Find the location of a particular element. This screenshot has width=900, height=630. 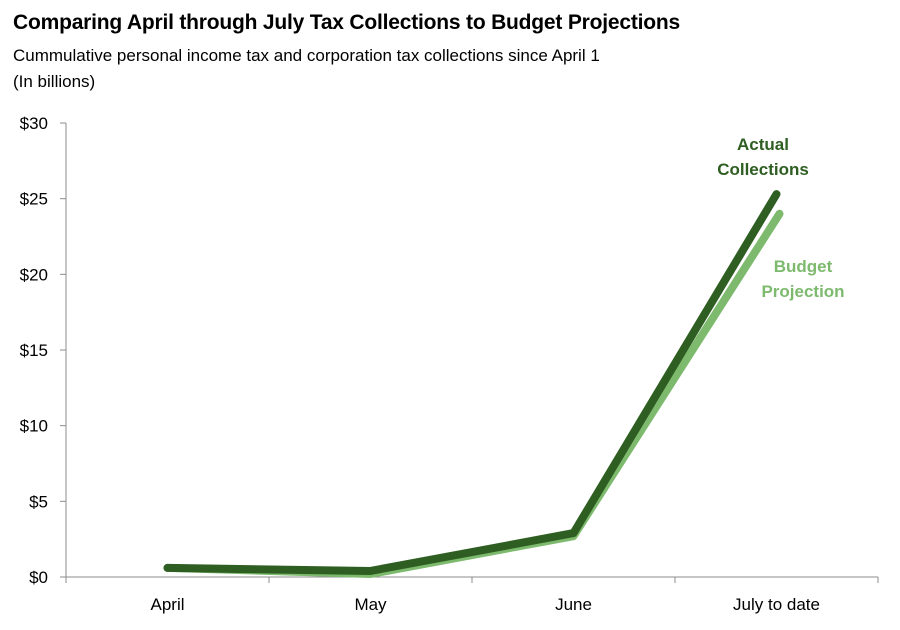

y-tick-label: $5 is located at coordinates (38, 501).